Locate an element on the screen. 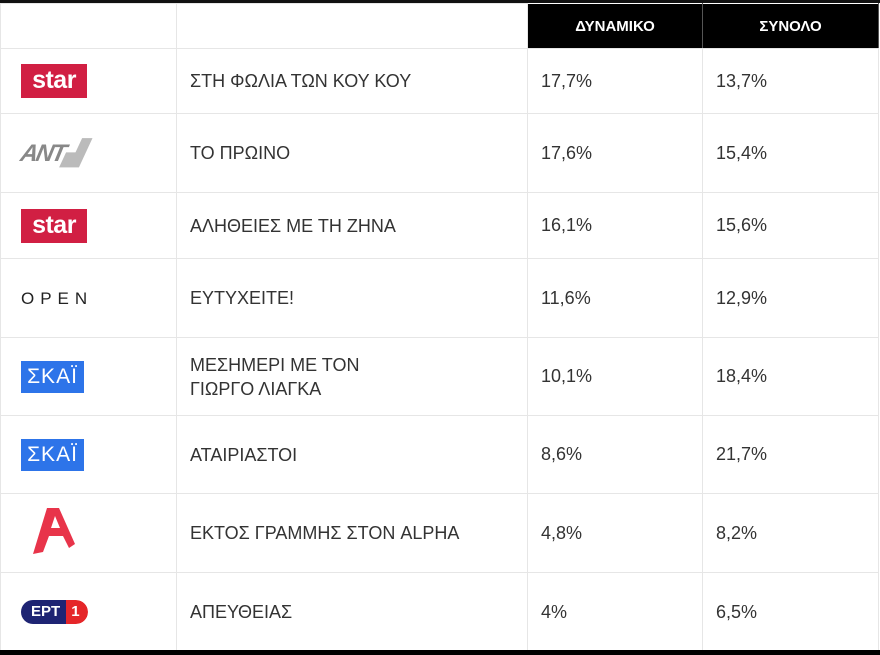 This screenshot has height=655, width=880. show-cell: ΜΕΣΗΜΕΡΙ ΜΕ ΤΟΝ ΓΙΩΡΓΟ ΛΙΑΓΚΑ is located at coordinates (352, 376).